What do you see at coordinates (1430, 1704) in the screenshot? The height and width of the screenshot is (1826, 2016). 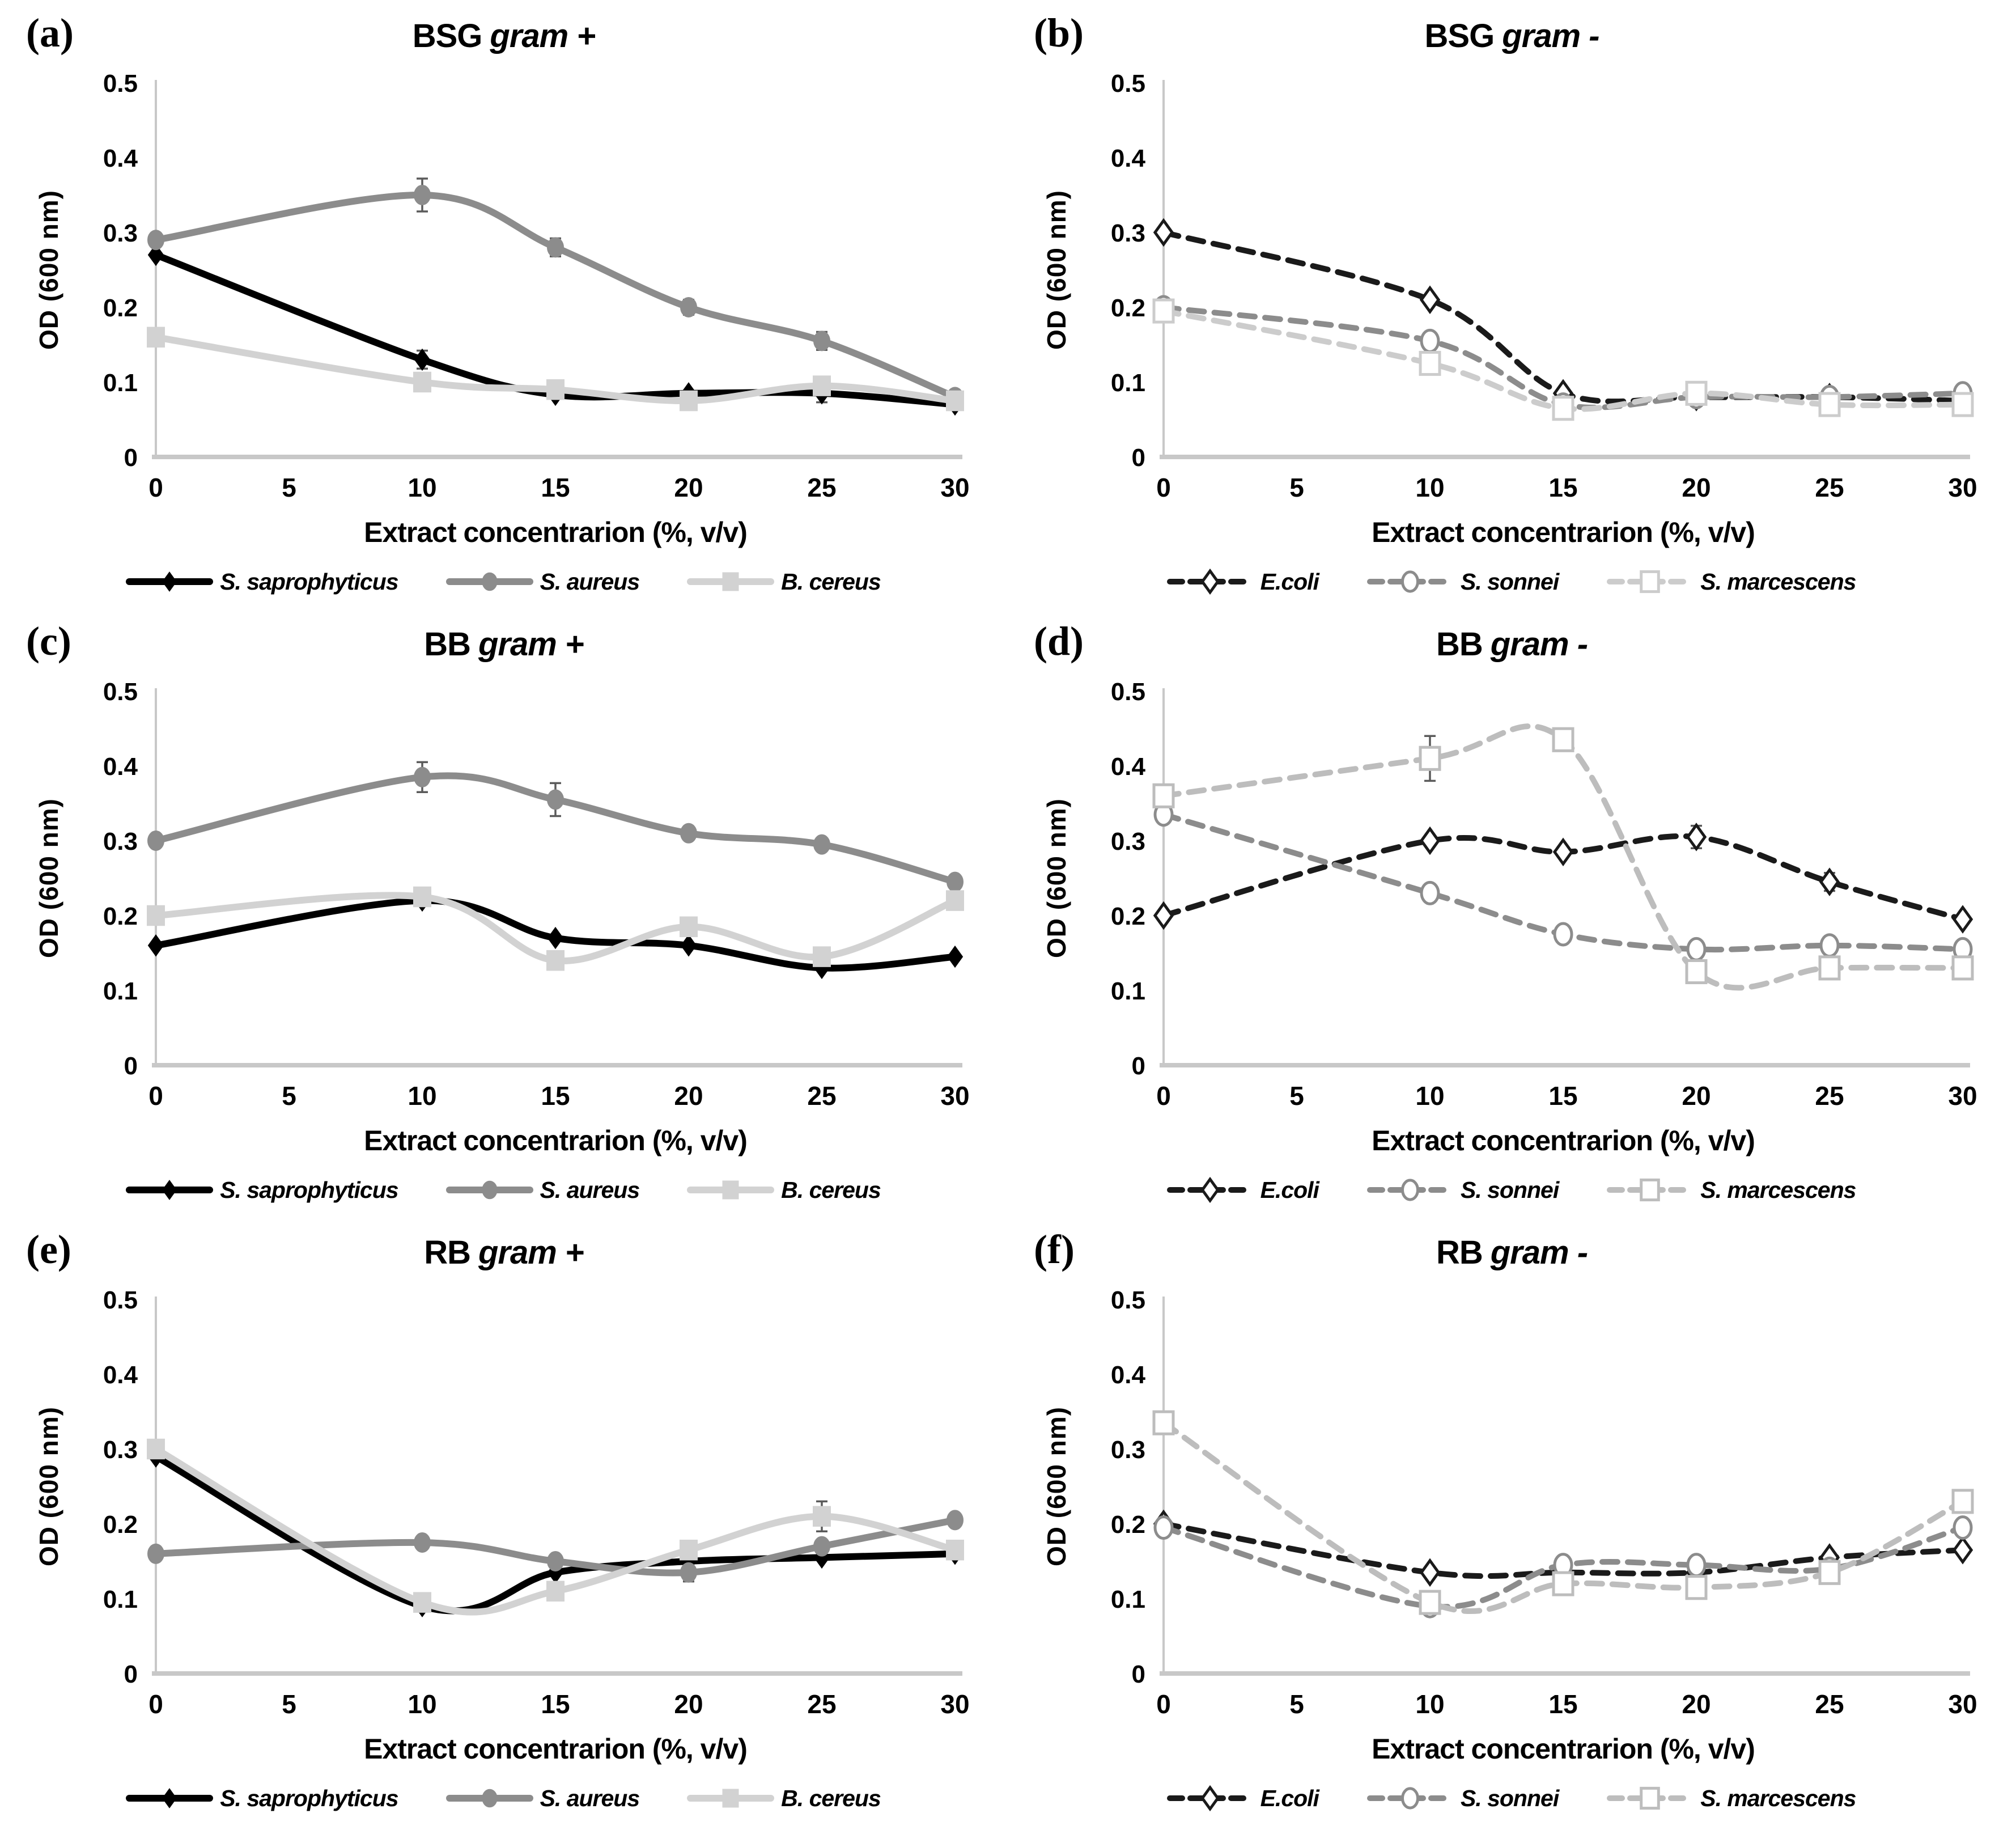 I see `x-tick-label: 10` at bounding box center [1430, 1704].